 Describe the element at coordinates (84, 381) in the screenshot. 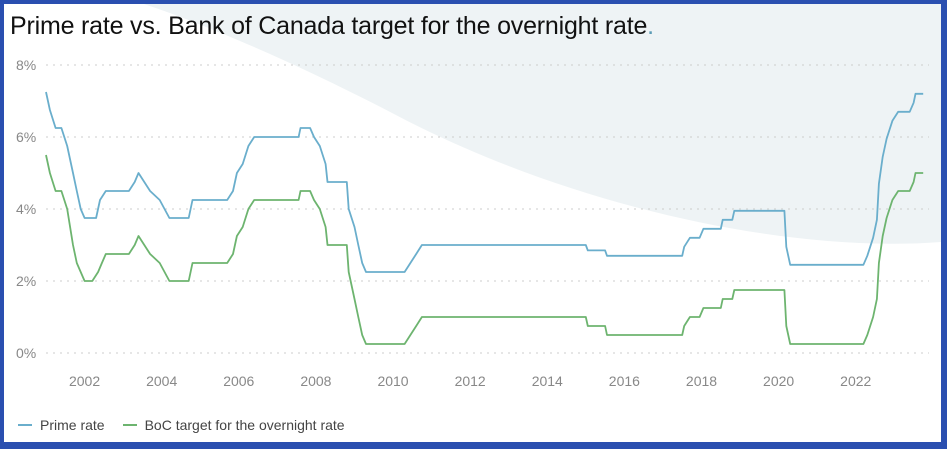

I see `x-tick-label: 2002` at that location.